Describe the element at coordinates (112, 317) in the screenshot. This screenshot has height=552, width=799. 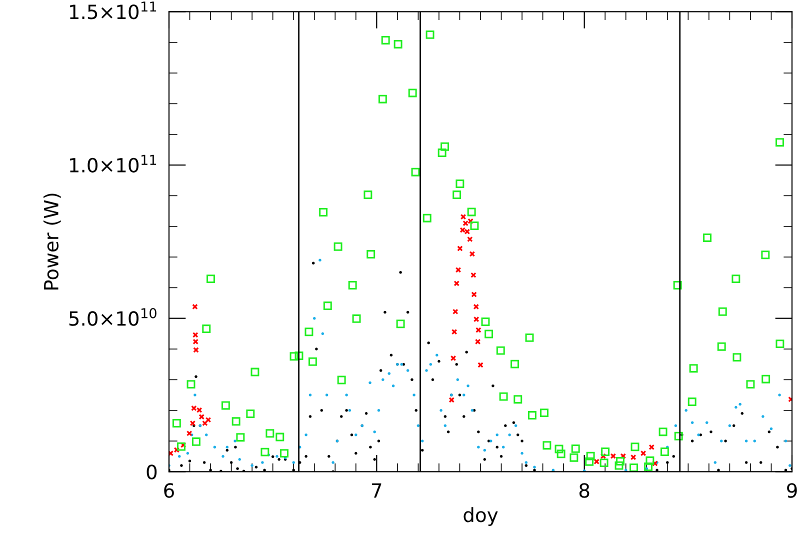
I see `y-tick-label: 5.0×10$^{10}$` at that location.